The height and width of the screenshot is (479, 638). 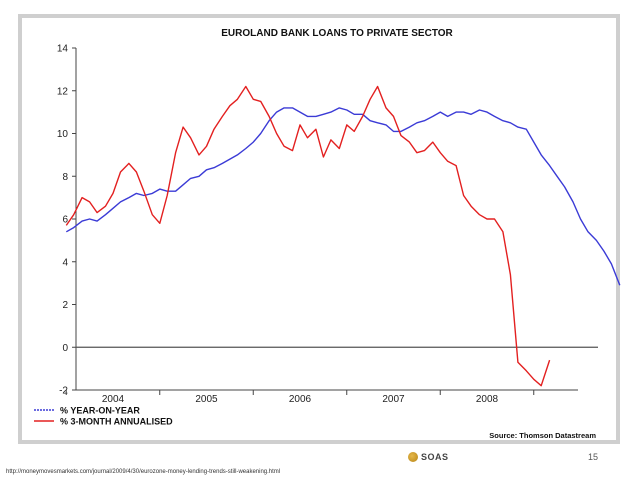 I want to click on legend-label: % YEAR-ON-YEAR, so click(x=100, y=411).